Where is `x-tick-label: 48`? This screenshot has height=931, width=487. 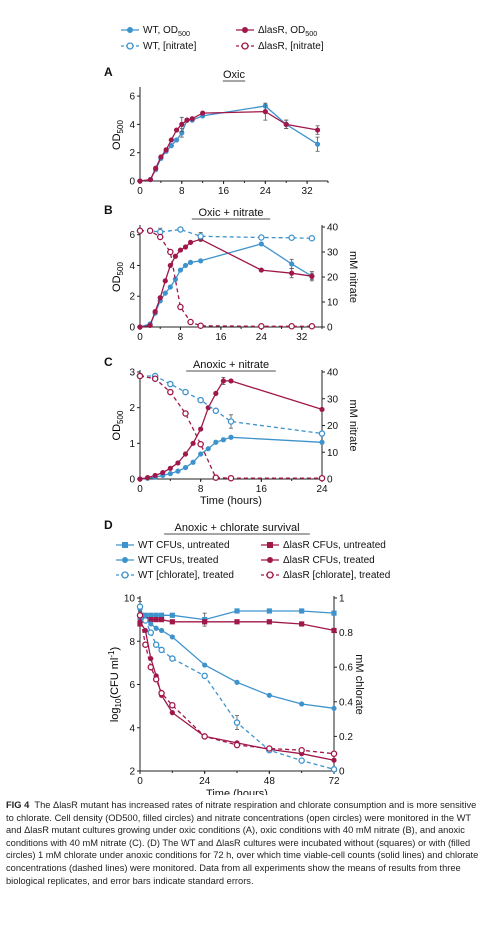 x-tick-label: 48 is located at coordinates (270, 781).